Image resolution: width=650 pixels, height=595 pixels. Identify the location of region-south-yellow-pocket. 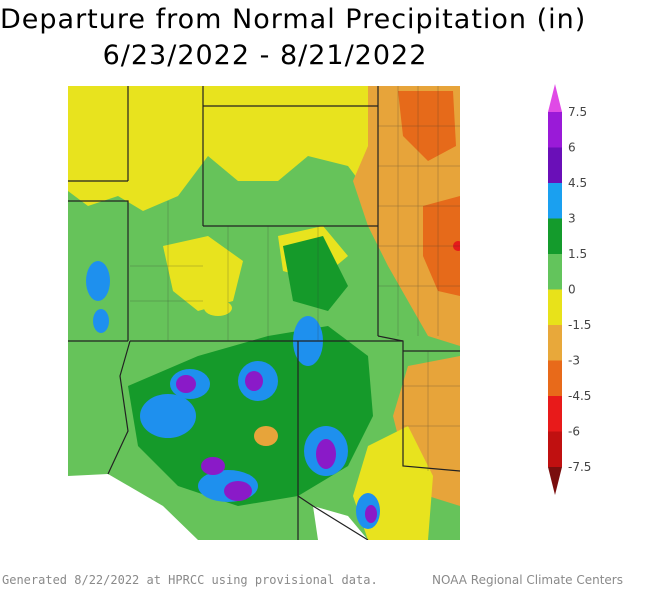
(218, 308).